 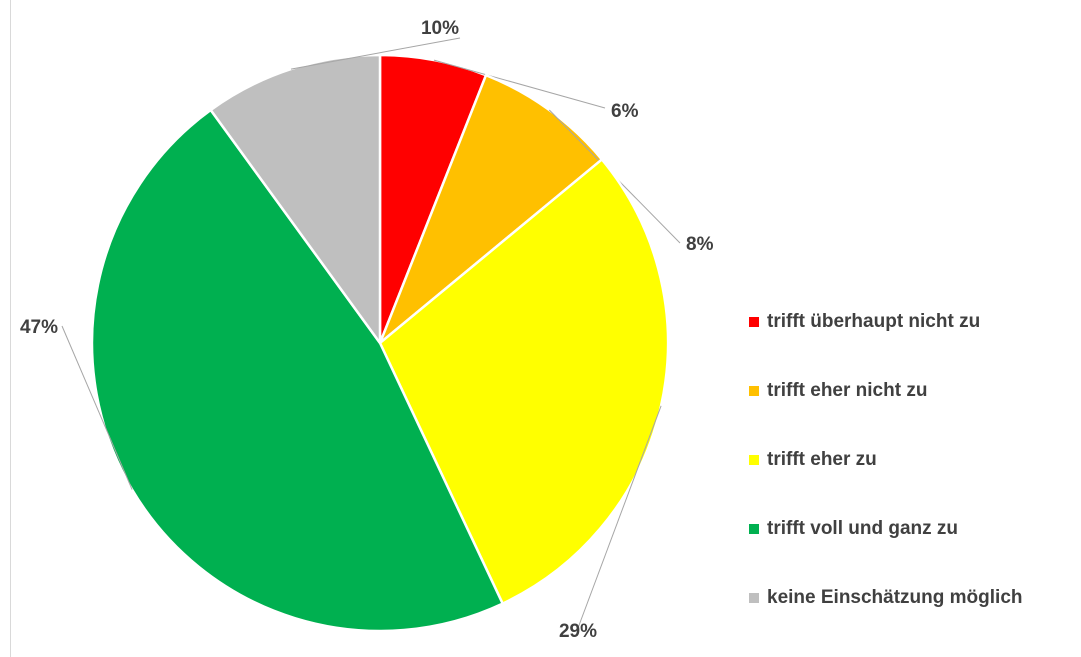 What do you see at coordinates (847, 390) in the screenshot?
I see `legend-label: trifft eher nicht zu` at bounding box center [847, 390].